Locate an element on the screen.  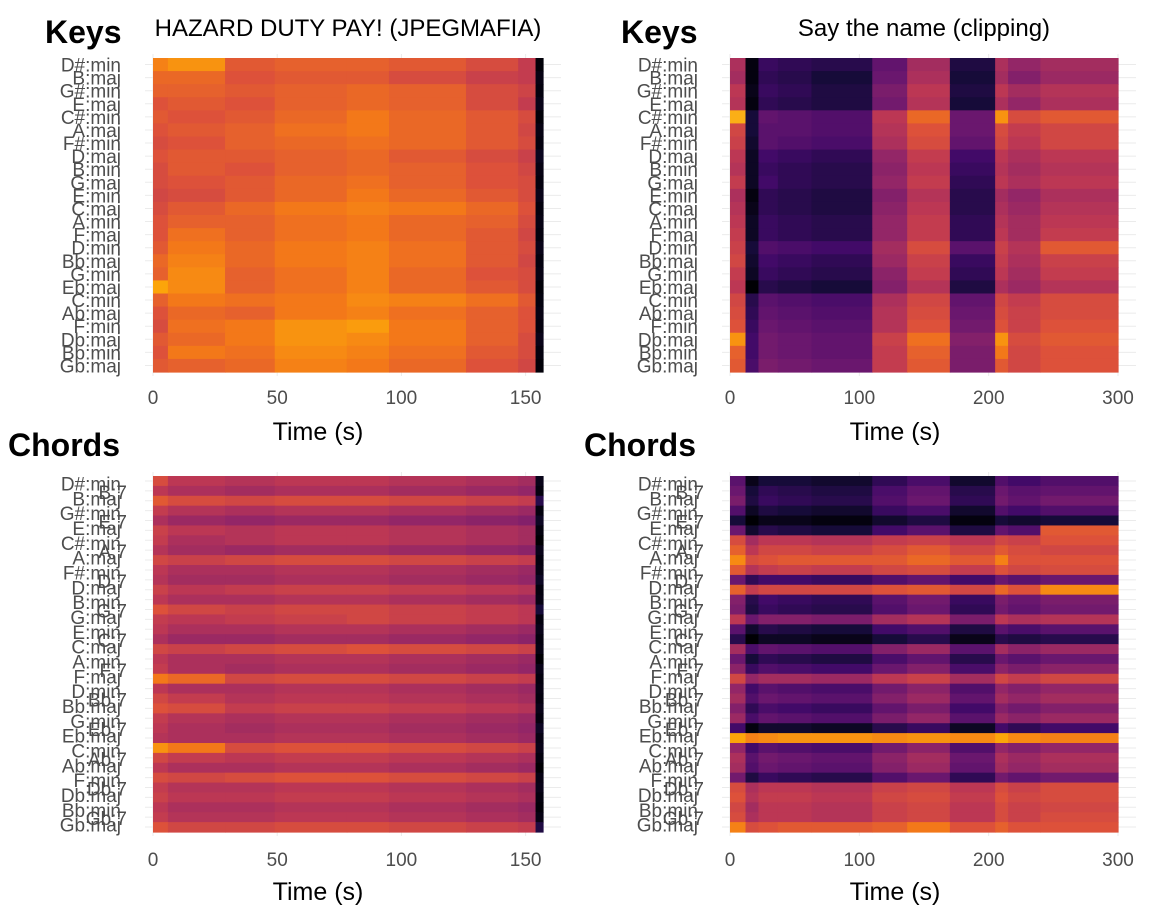
y-tick-label: F:maj is located at coordinates (675, 677).